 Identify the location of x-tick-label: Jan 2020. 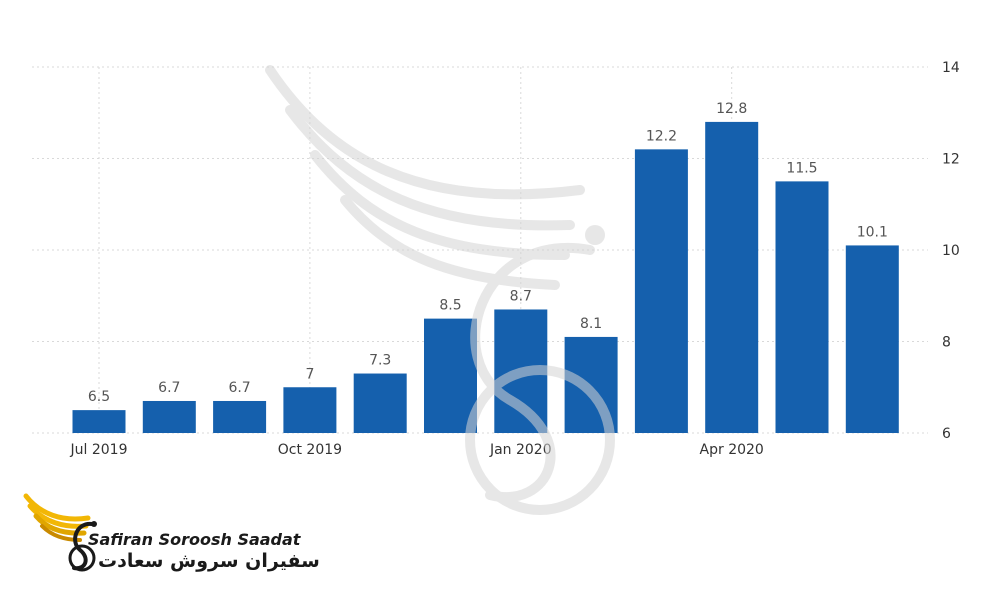
(520, 450).